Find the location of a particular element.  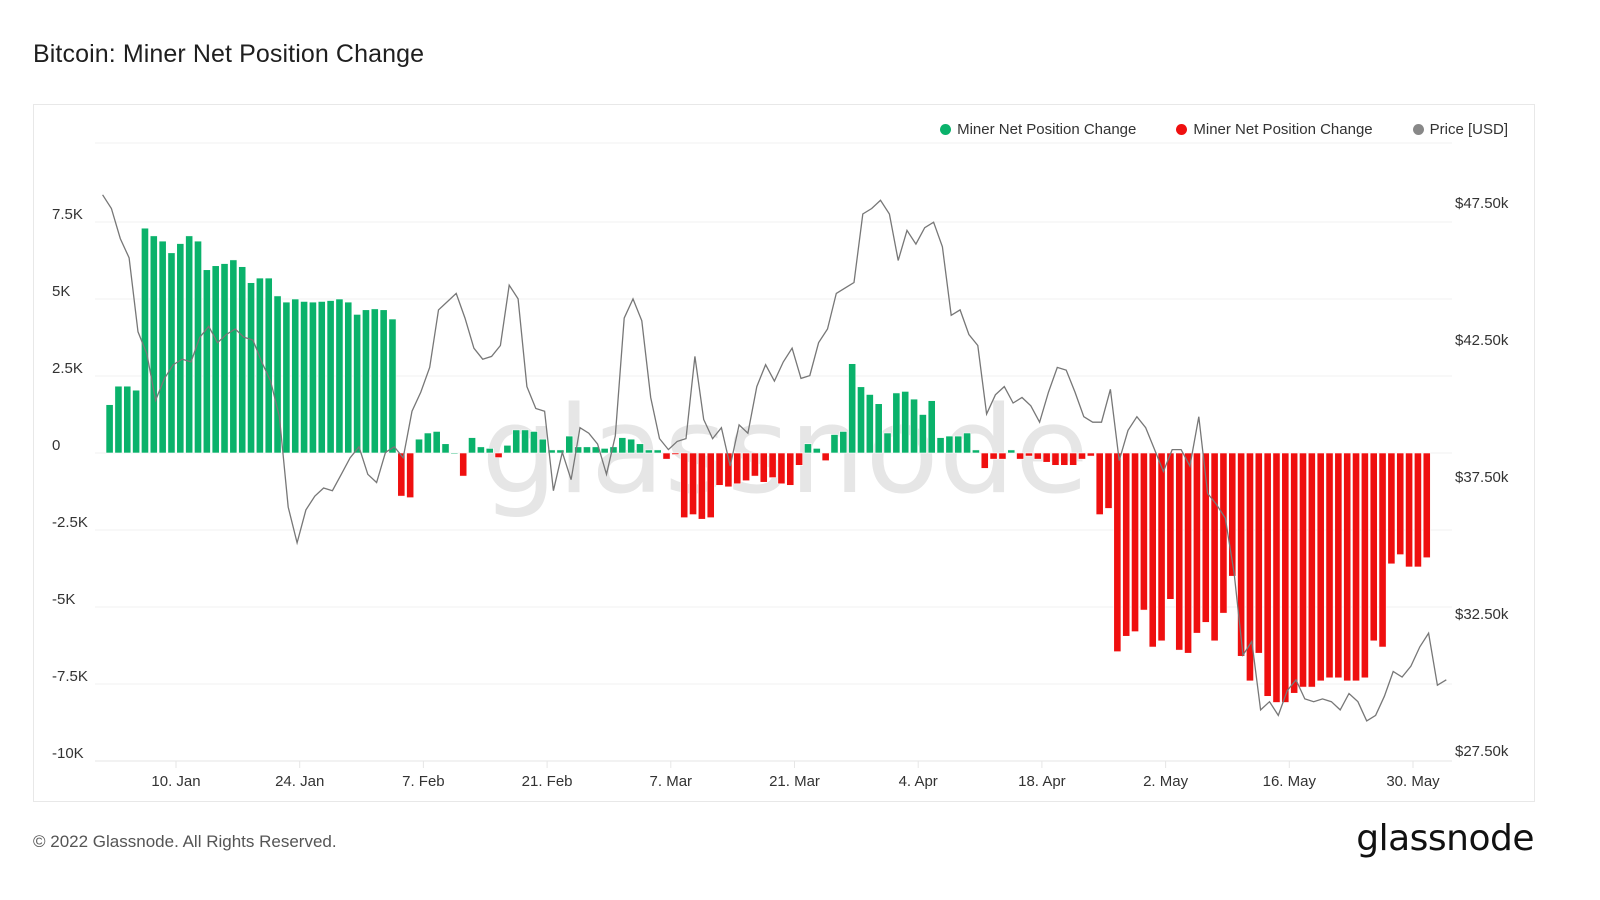

legend-item-positive: Miner Net Position Change is located at coordinates (1038, 129).